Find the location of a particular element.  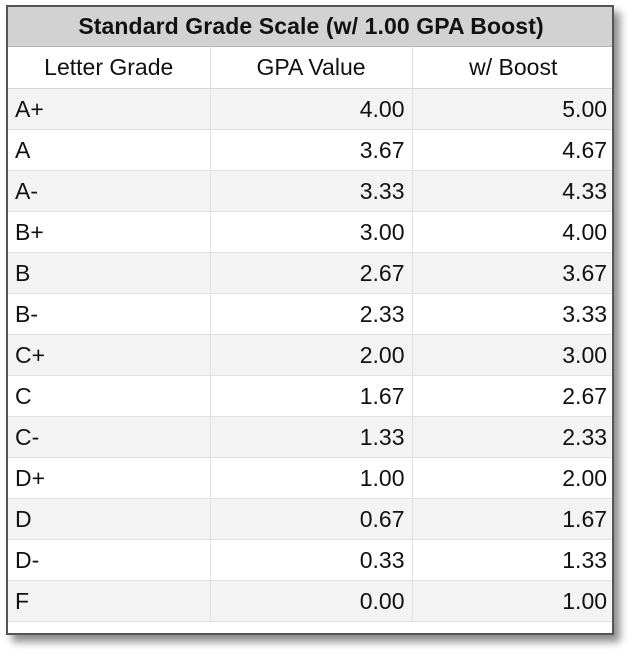

table-row: A- 3.33 4.33 is located at coordinates (310, 191).